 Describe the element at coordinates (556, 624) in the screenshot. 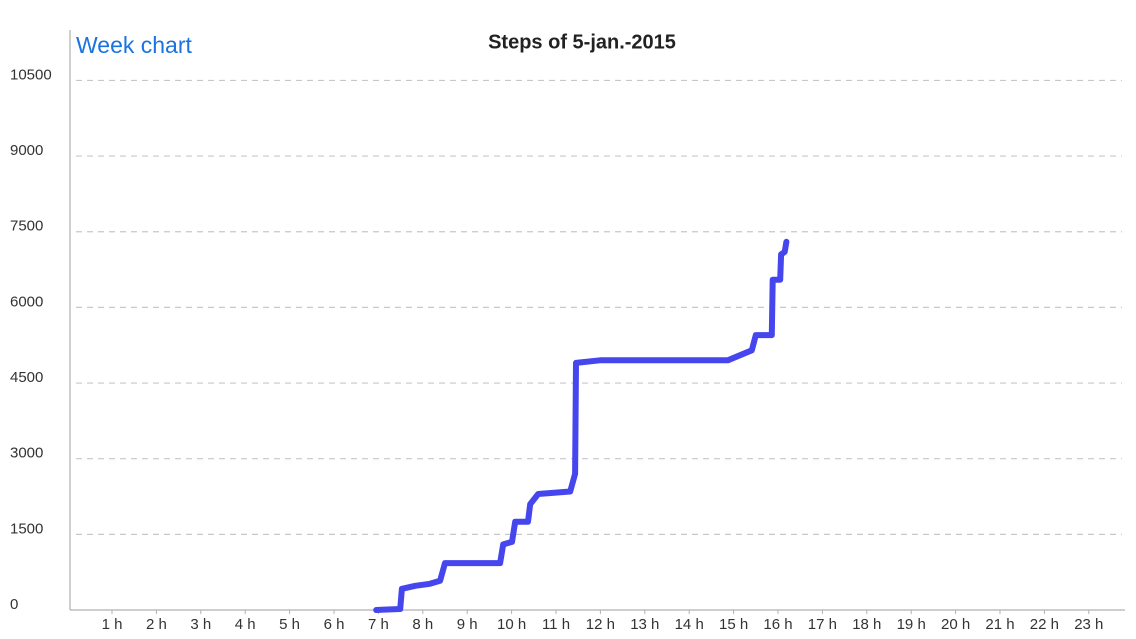

I see `x-tick-label: 11 h` at that location.